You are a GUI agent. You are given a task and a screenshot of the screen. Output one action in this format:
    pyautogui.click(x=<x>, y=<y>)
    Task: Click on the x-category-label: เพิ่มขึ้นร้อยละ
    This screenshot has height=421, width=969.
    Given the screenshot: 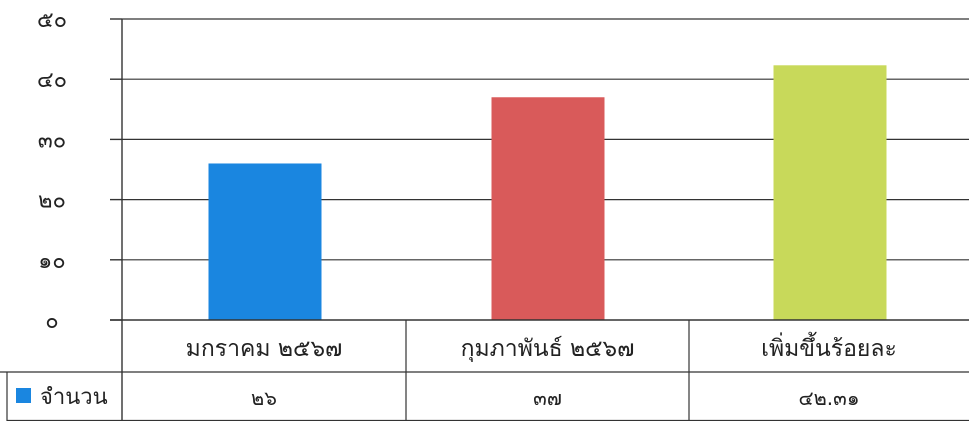 What is the action you would take?
    pyautogui.click(x=829, y=347)
    